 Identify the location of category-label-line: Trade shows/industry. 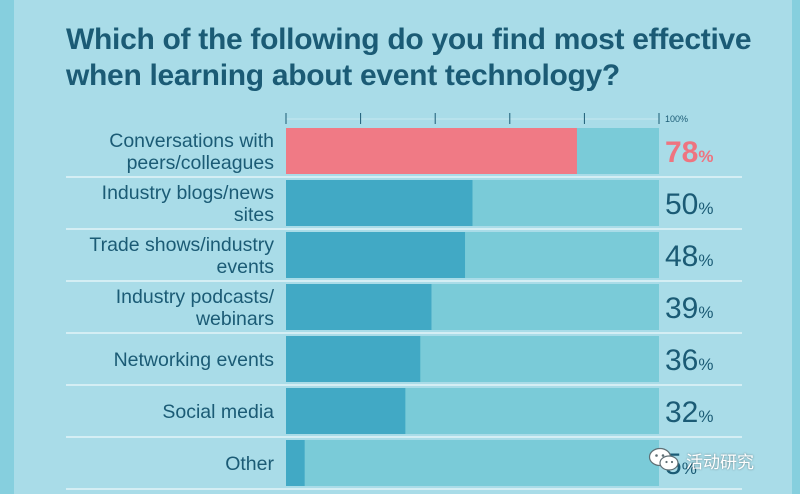
(181, 245).